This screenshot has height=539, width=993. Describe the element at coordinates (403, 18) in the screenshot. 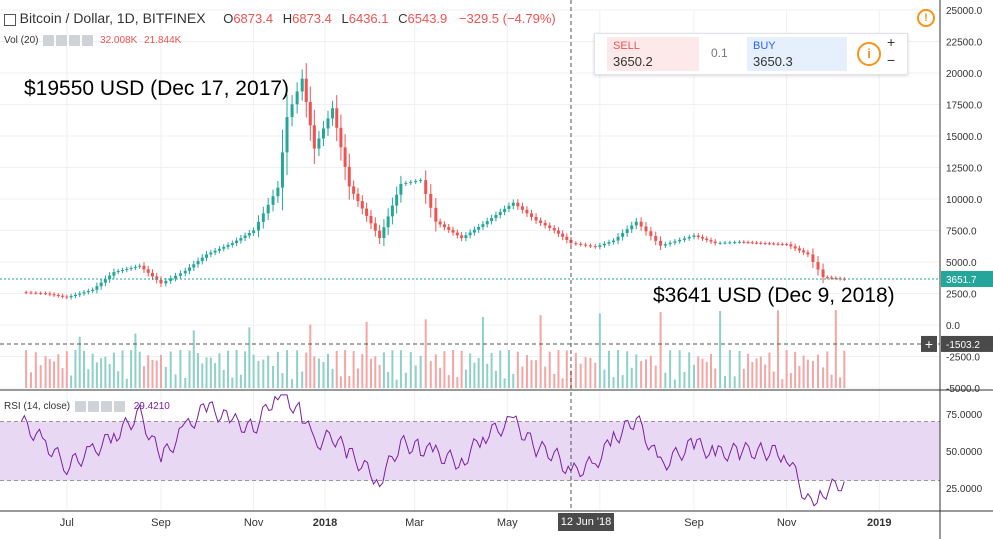

I see `close-label: C` at that location.